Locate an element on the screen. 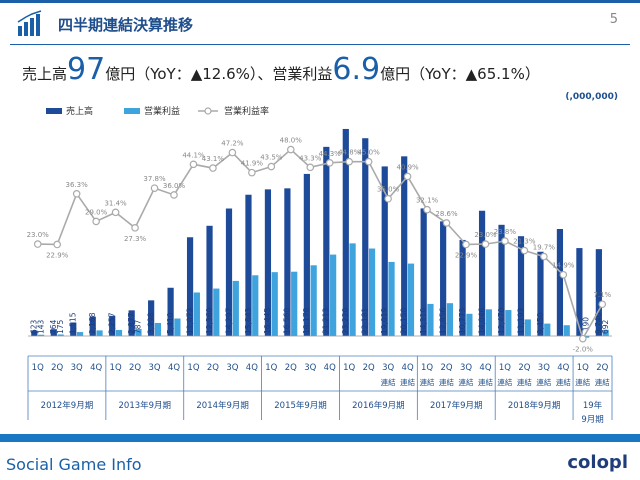  bar-label-sales: 22,181 is located at coordinates (365, 321).